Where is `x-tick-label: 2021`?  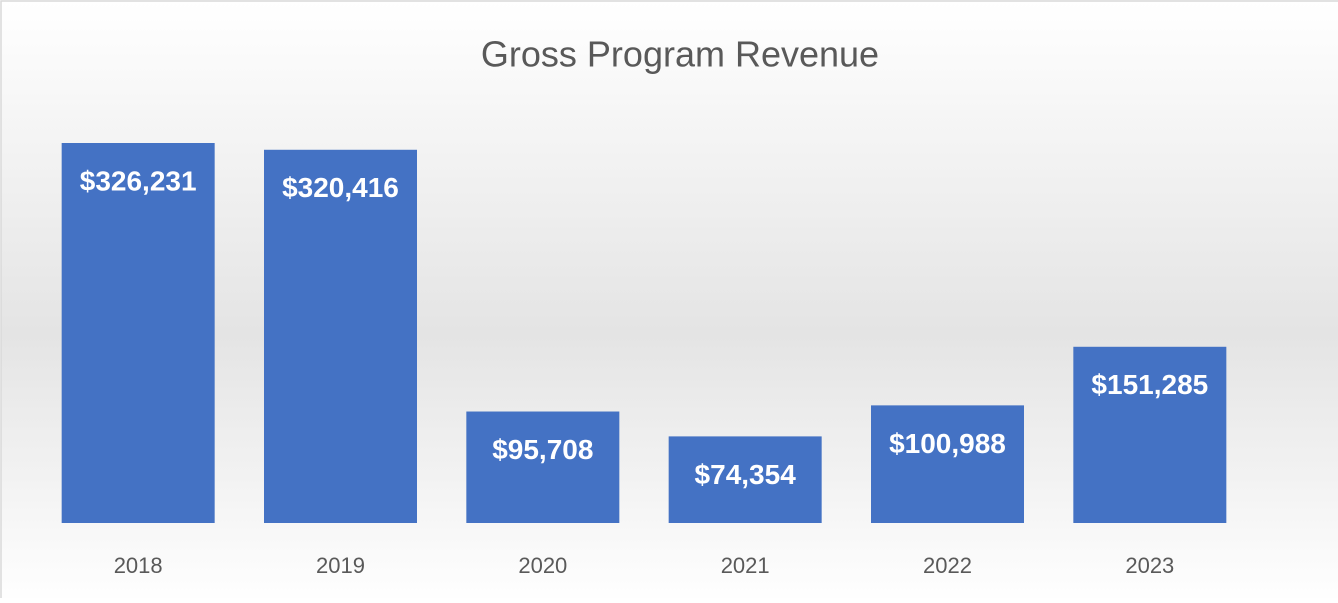
x-tick-label: 2021 is located at coordinates (745, 565).